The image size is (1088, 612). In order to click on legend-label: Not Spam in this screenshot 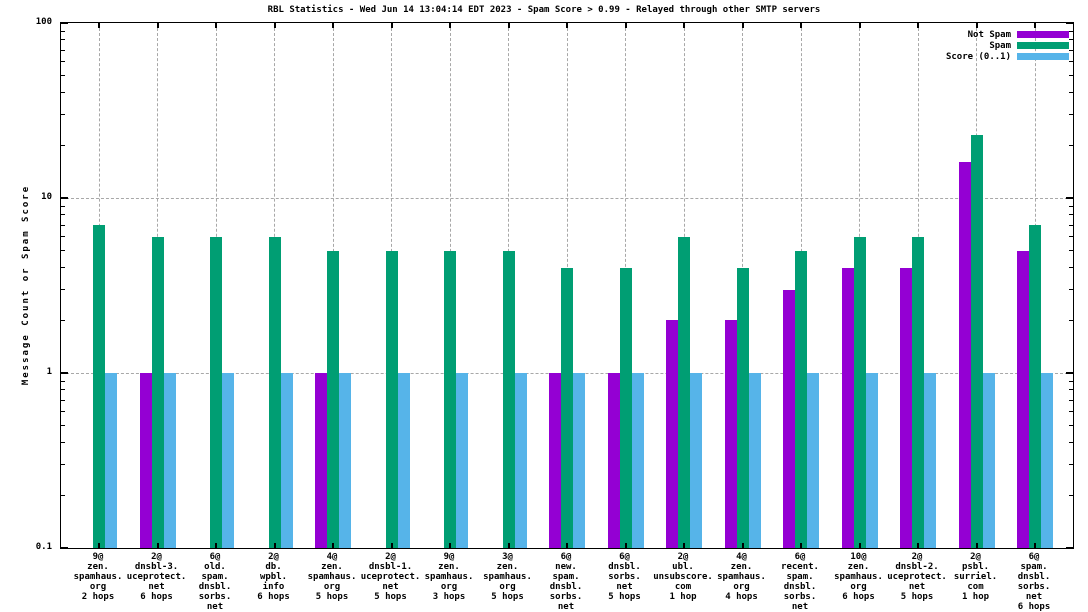, I will do `click(989, 34)`.